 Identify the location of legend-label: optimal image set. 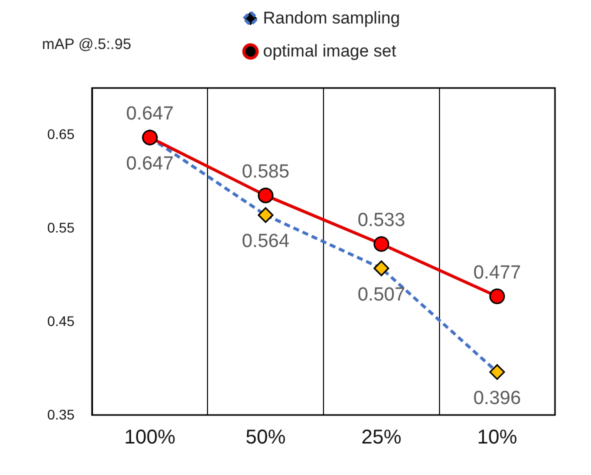
(330, 51).